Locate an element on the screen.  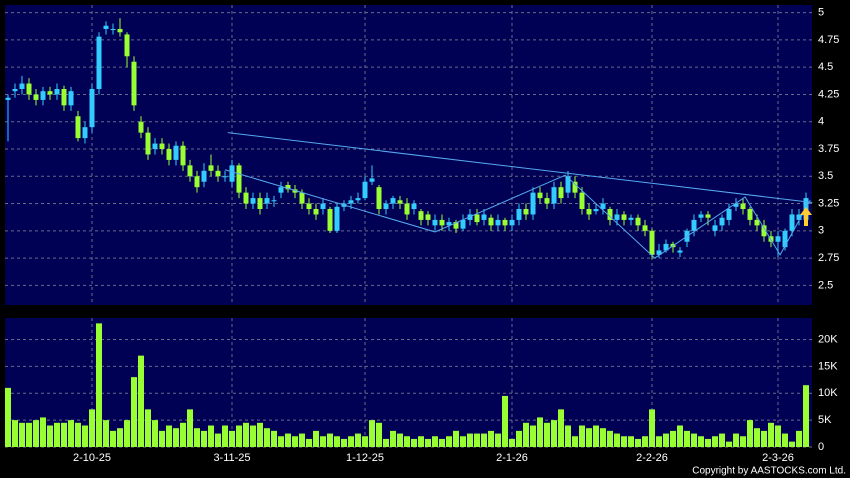
copyright: Copyright by AASTOCKS.com Ltd. is located at coordinates (769, 471).